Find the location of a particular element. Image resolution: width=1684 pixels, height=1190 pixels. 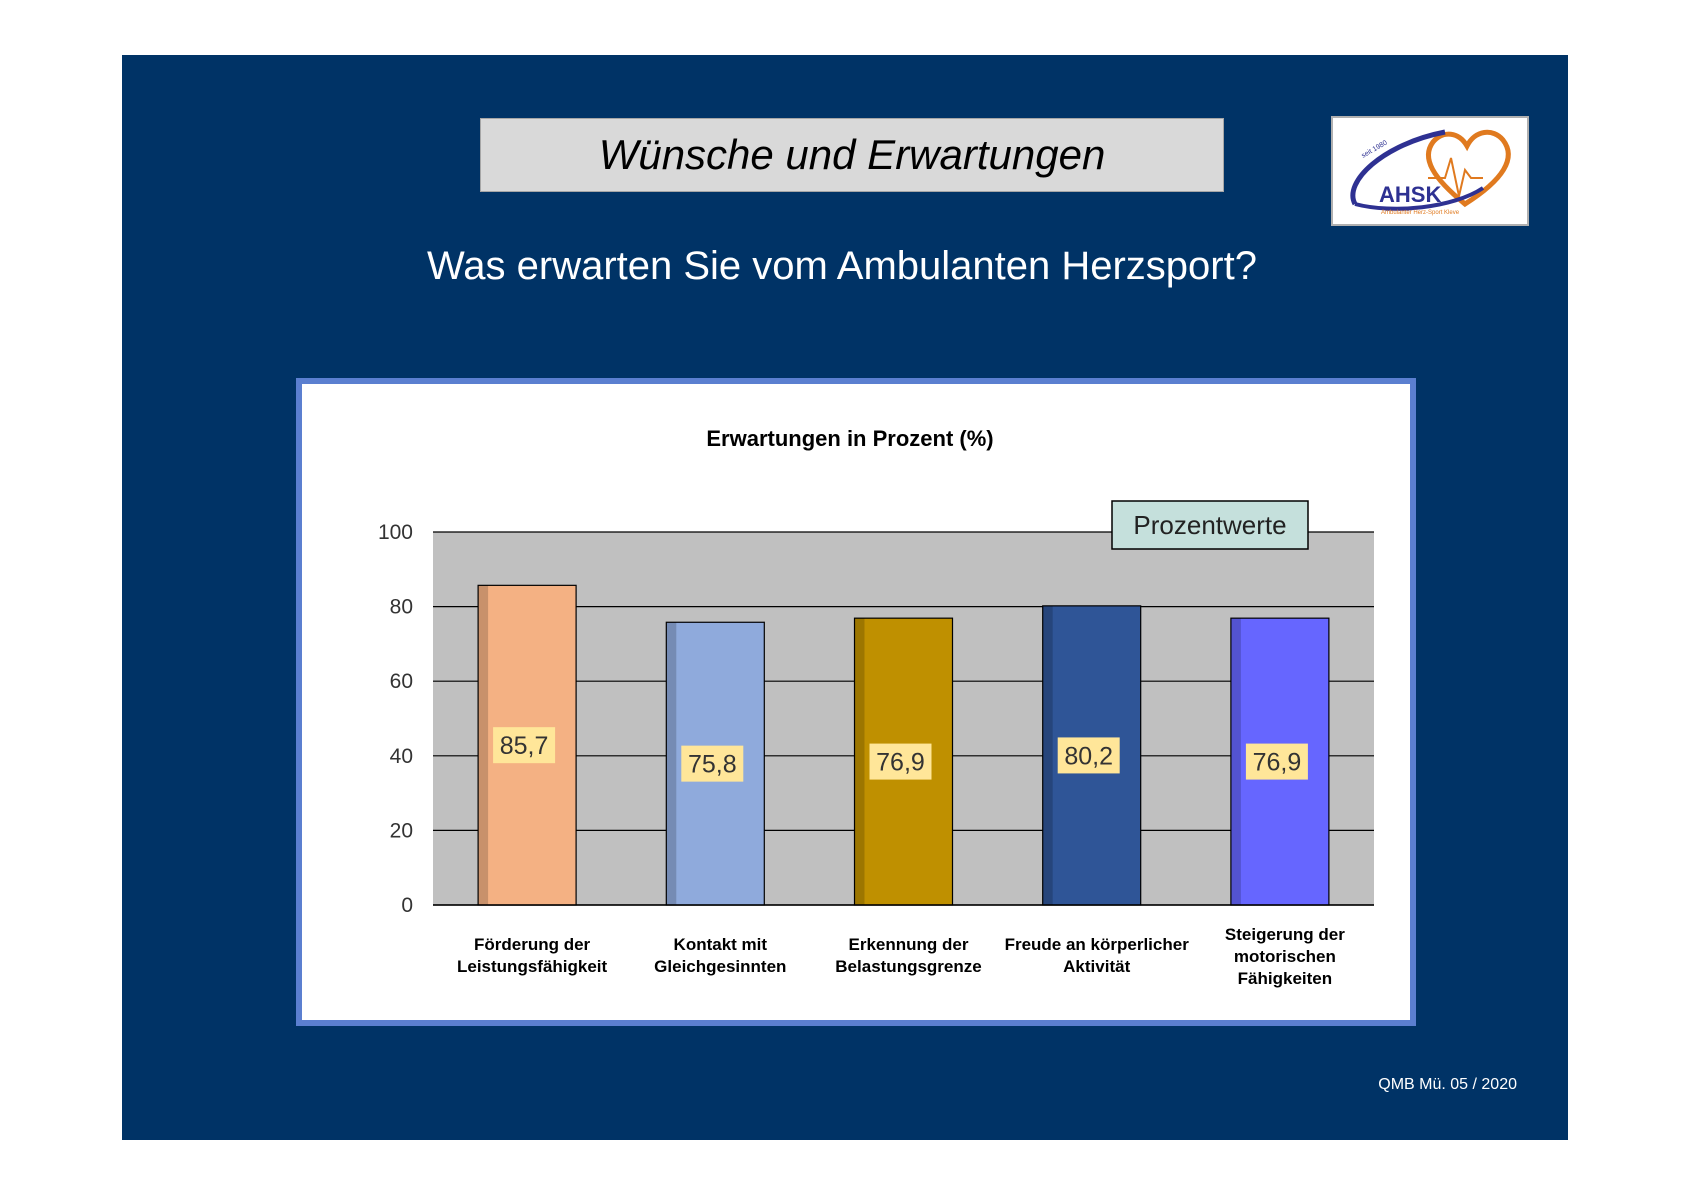

legend-box is located at coordinates (1210, 525).